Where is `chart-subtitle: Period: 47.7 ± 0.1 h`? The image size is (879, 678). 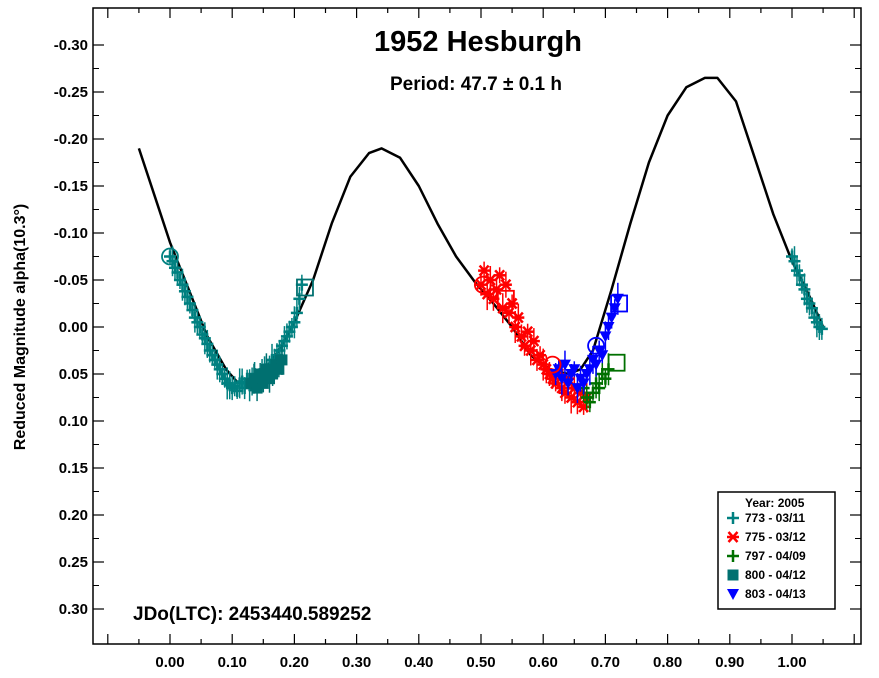 chart-subtitle: Period: 47.7 ± 0.1 h is located at coordinates (476, 84).